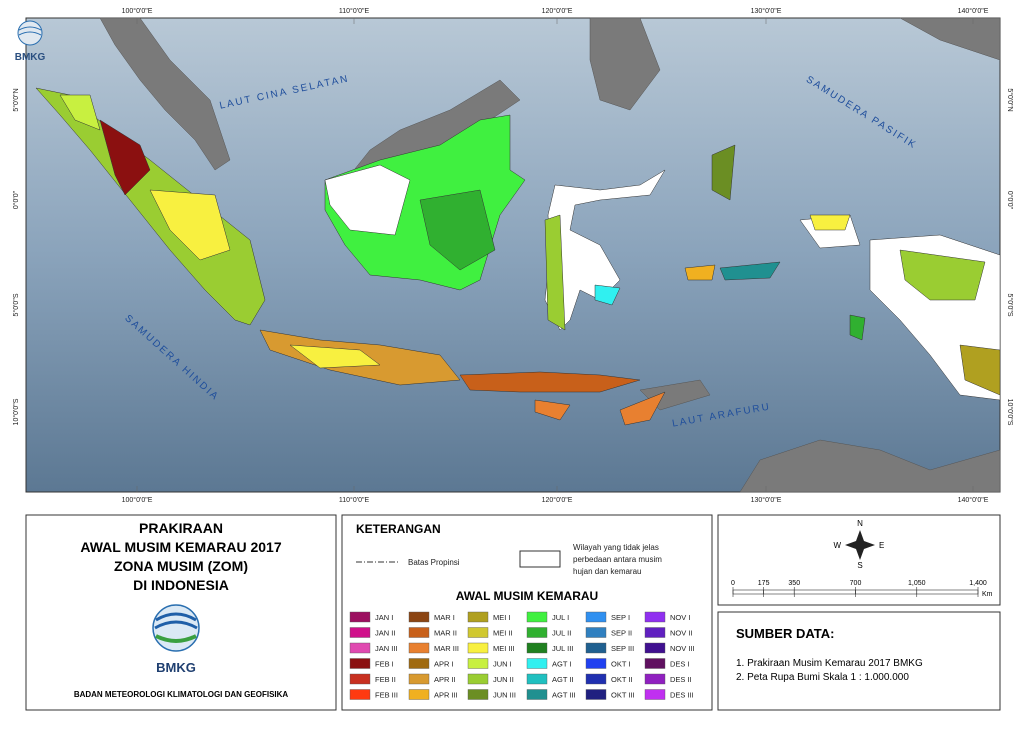 The width and height of the screenshot is (1024, 729). What do you see at coordinates (881, 545) in the screenshot?
I see `compass-e: E` at bounding box center [881, 545].